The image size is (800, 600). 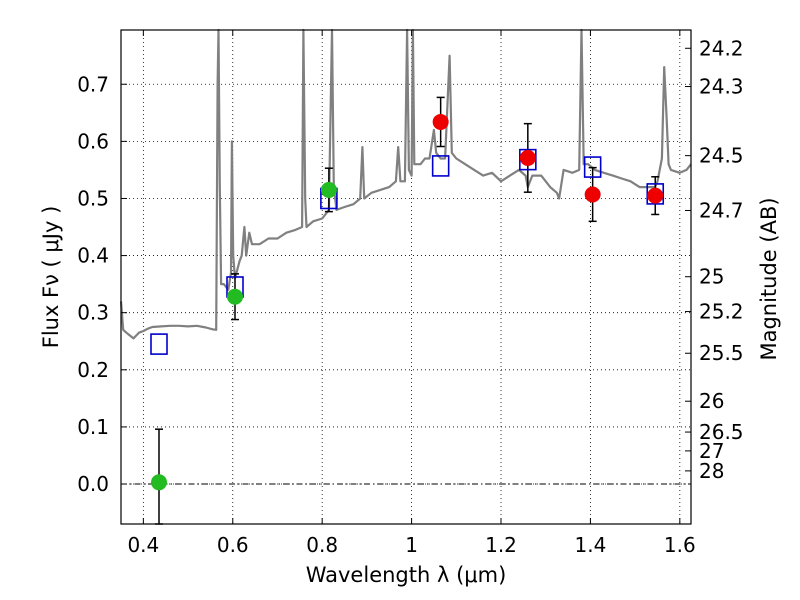 I want to click on y-tick-label: 0.1, so click(x=93, y=427).